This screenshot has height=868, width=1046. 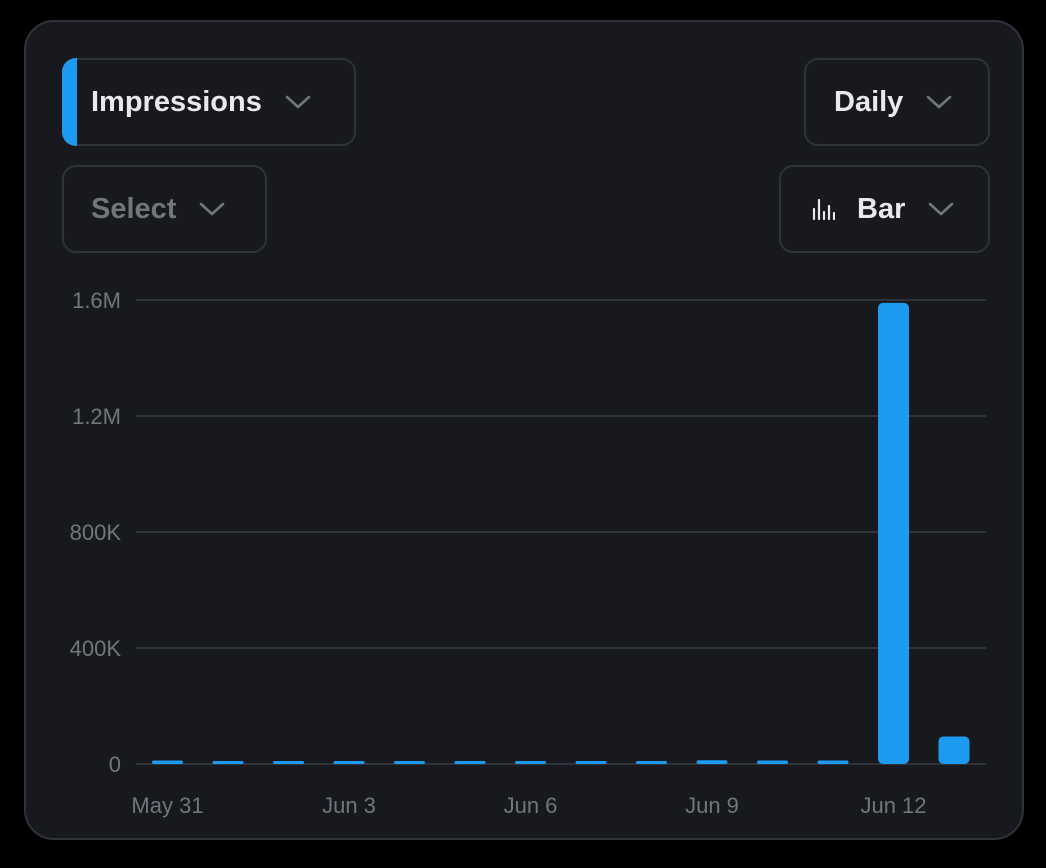 What do you see at coordinates (176, 101) in the screenshot?
I see `metric-dropdown-label: Impressions` at bounding box center [176, 101].